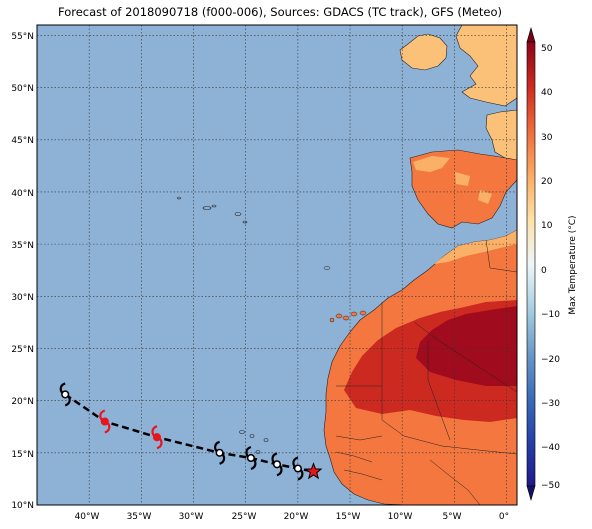 This screenshot has height=529, width=592. What do you see at coordinates (22, 246) in the screenshot?
I see `lat-label-35: 35°N` at bounding box center [22, 246].